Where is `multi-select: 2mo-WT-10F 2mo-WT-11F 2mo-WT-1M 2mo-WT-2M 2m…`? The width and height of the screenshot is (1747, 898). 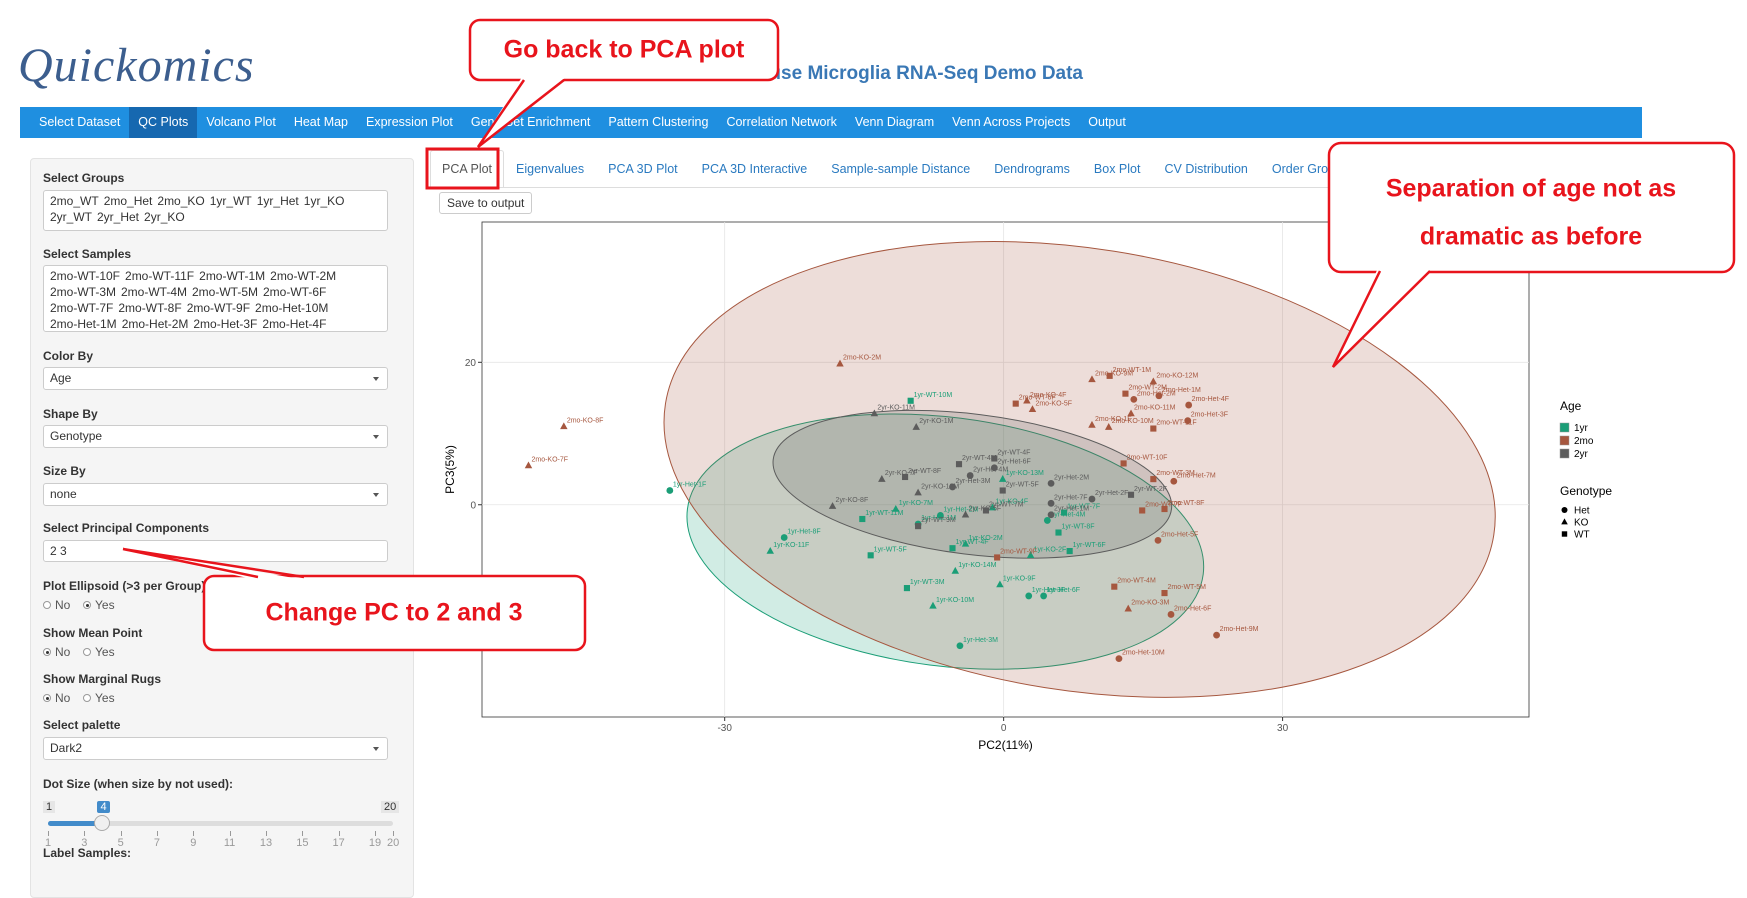
multi-select: 2mo-WT-10F 2mo-WT-11F 2mo-WT-1M 2mo-WT-2M 2m… is located at coordinates (215, 298).